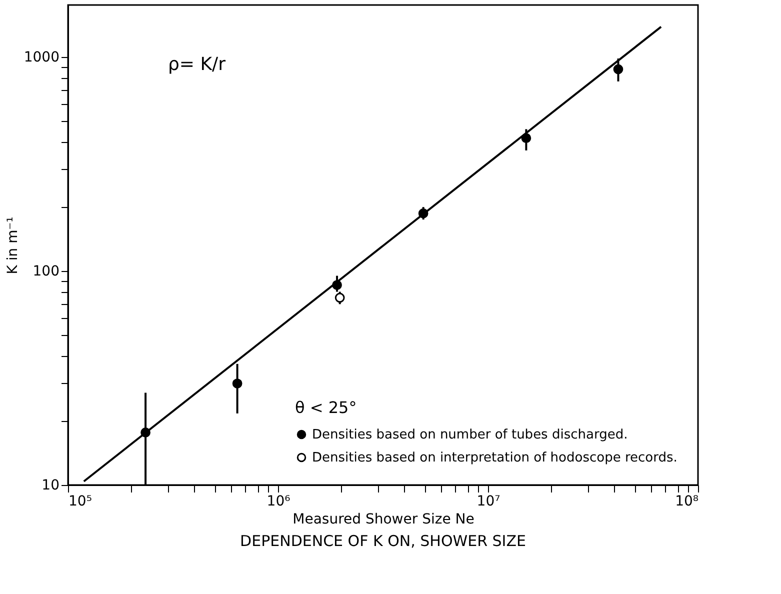 The image size is (781, 594). Describe the element at coordinates (12, 245) in the screenshot. I see `y-axis-title: K in m⁻¹` at that location.